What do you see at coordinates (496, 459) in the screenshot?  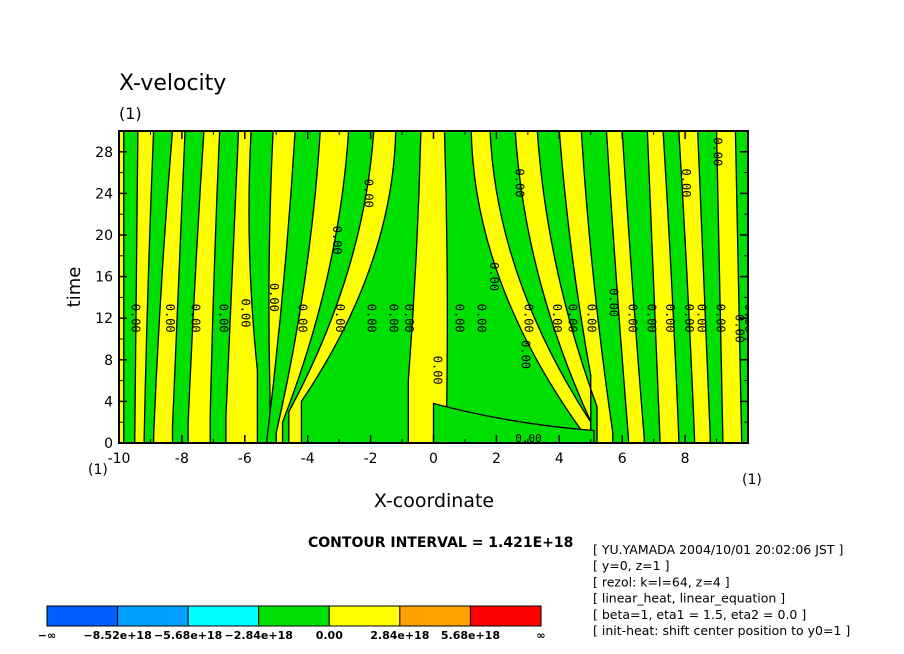 I see `x-tick-label: 2` at bounding box center [496, 459].